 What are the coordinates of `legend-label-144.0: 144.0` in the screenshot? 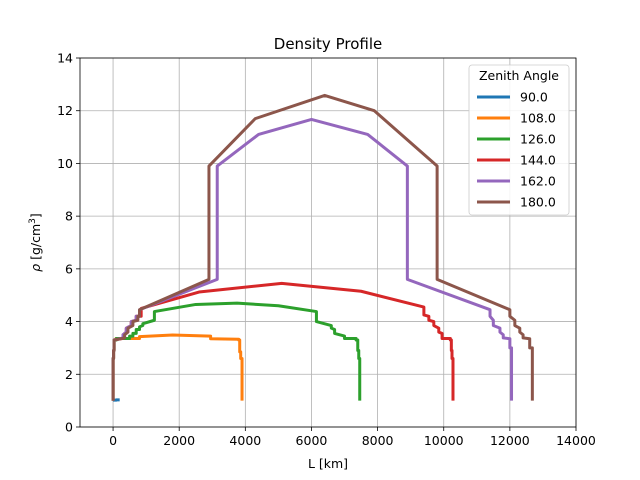 It's located at (538, 160).